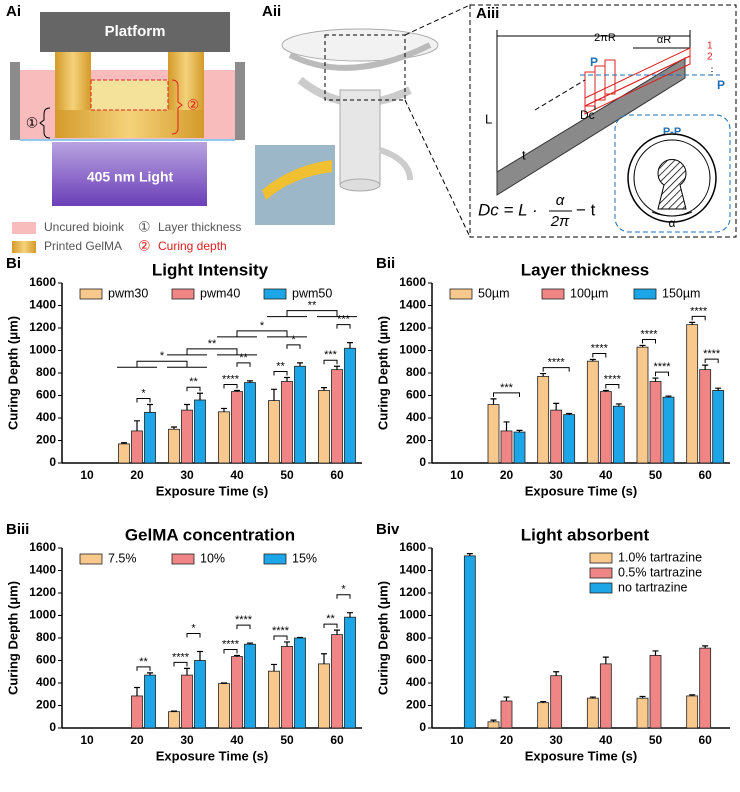 The height and width of the screenshot is (792, 740). I want to click on layer-label: ⋮, so click(712, 72).